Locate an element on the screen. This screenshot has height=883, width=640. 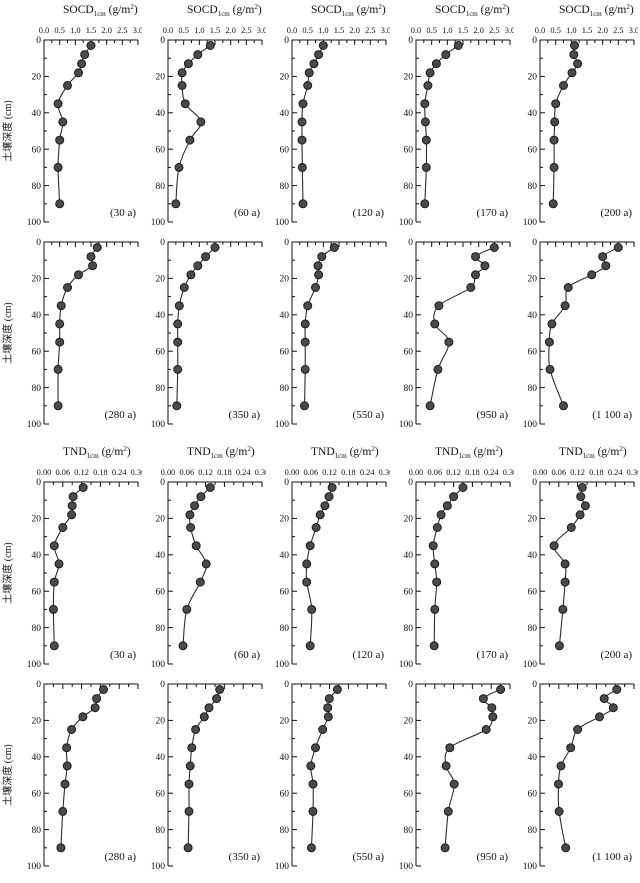
x-tick-label: 0.00 is located at coordinates (44, 472).